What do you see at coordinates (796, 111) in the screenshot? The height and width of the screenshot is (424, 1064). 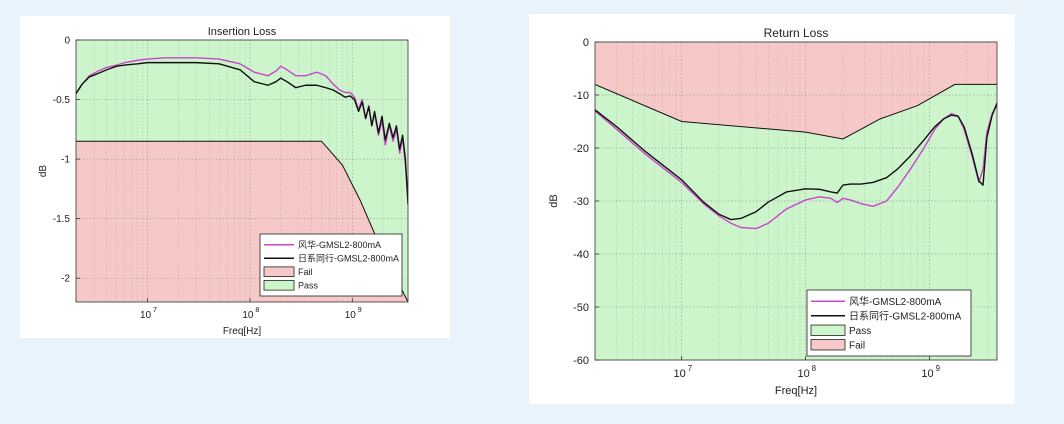 I see `limit-mask-line` at bounding box center [796, 111].